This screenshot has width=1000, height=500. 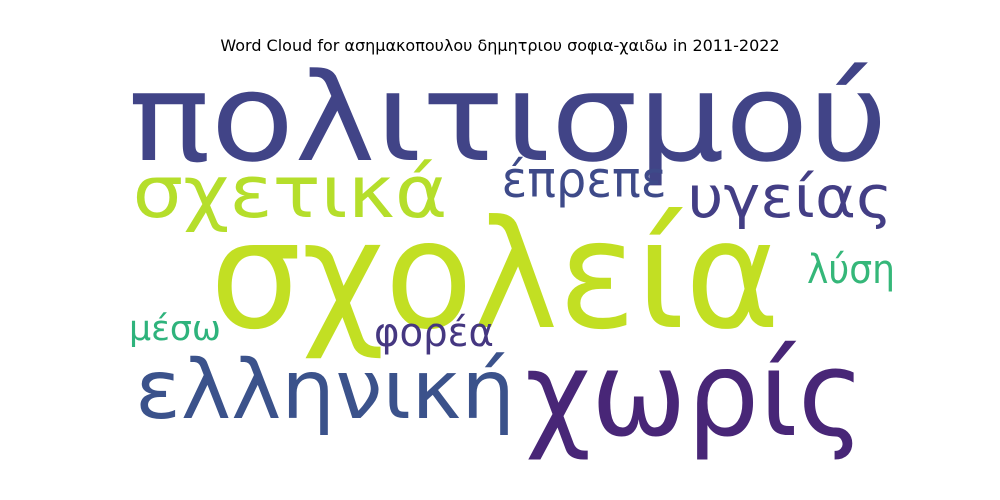 What do you see at coordinates (695, 394) in the screenshot?
I see `word-2: χωρίς` at bounding box center [695, 394].